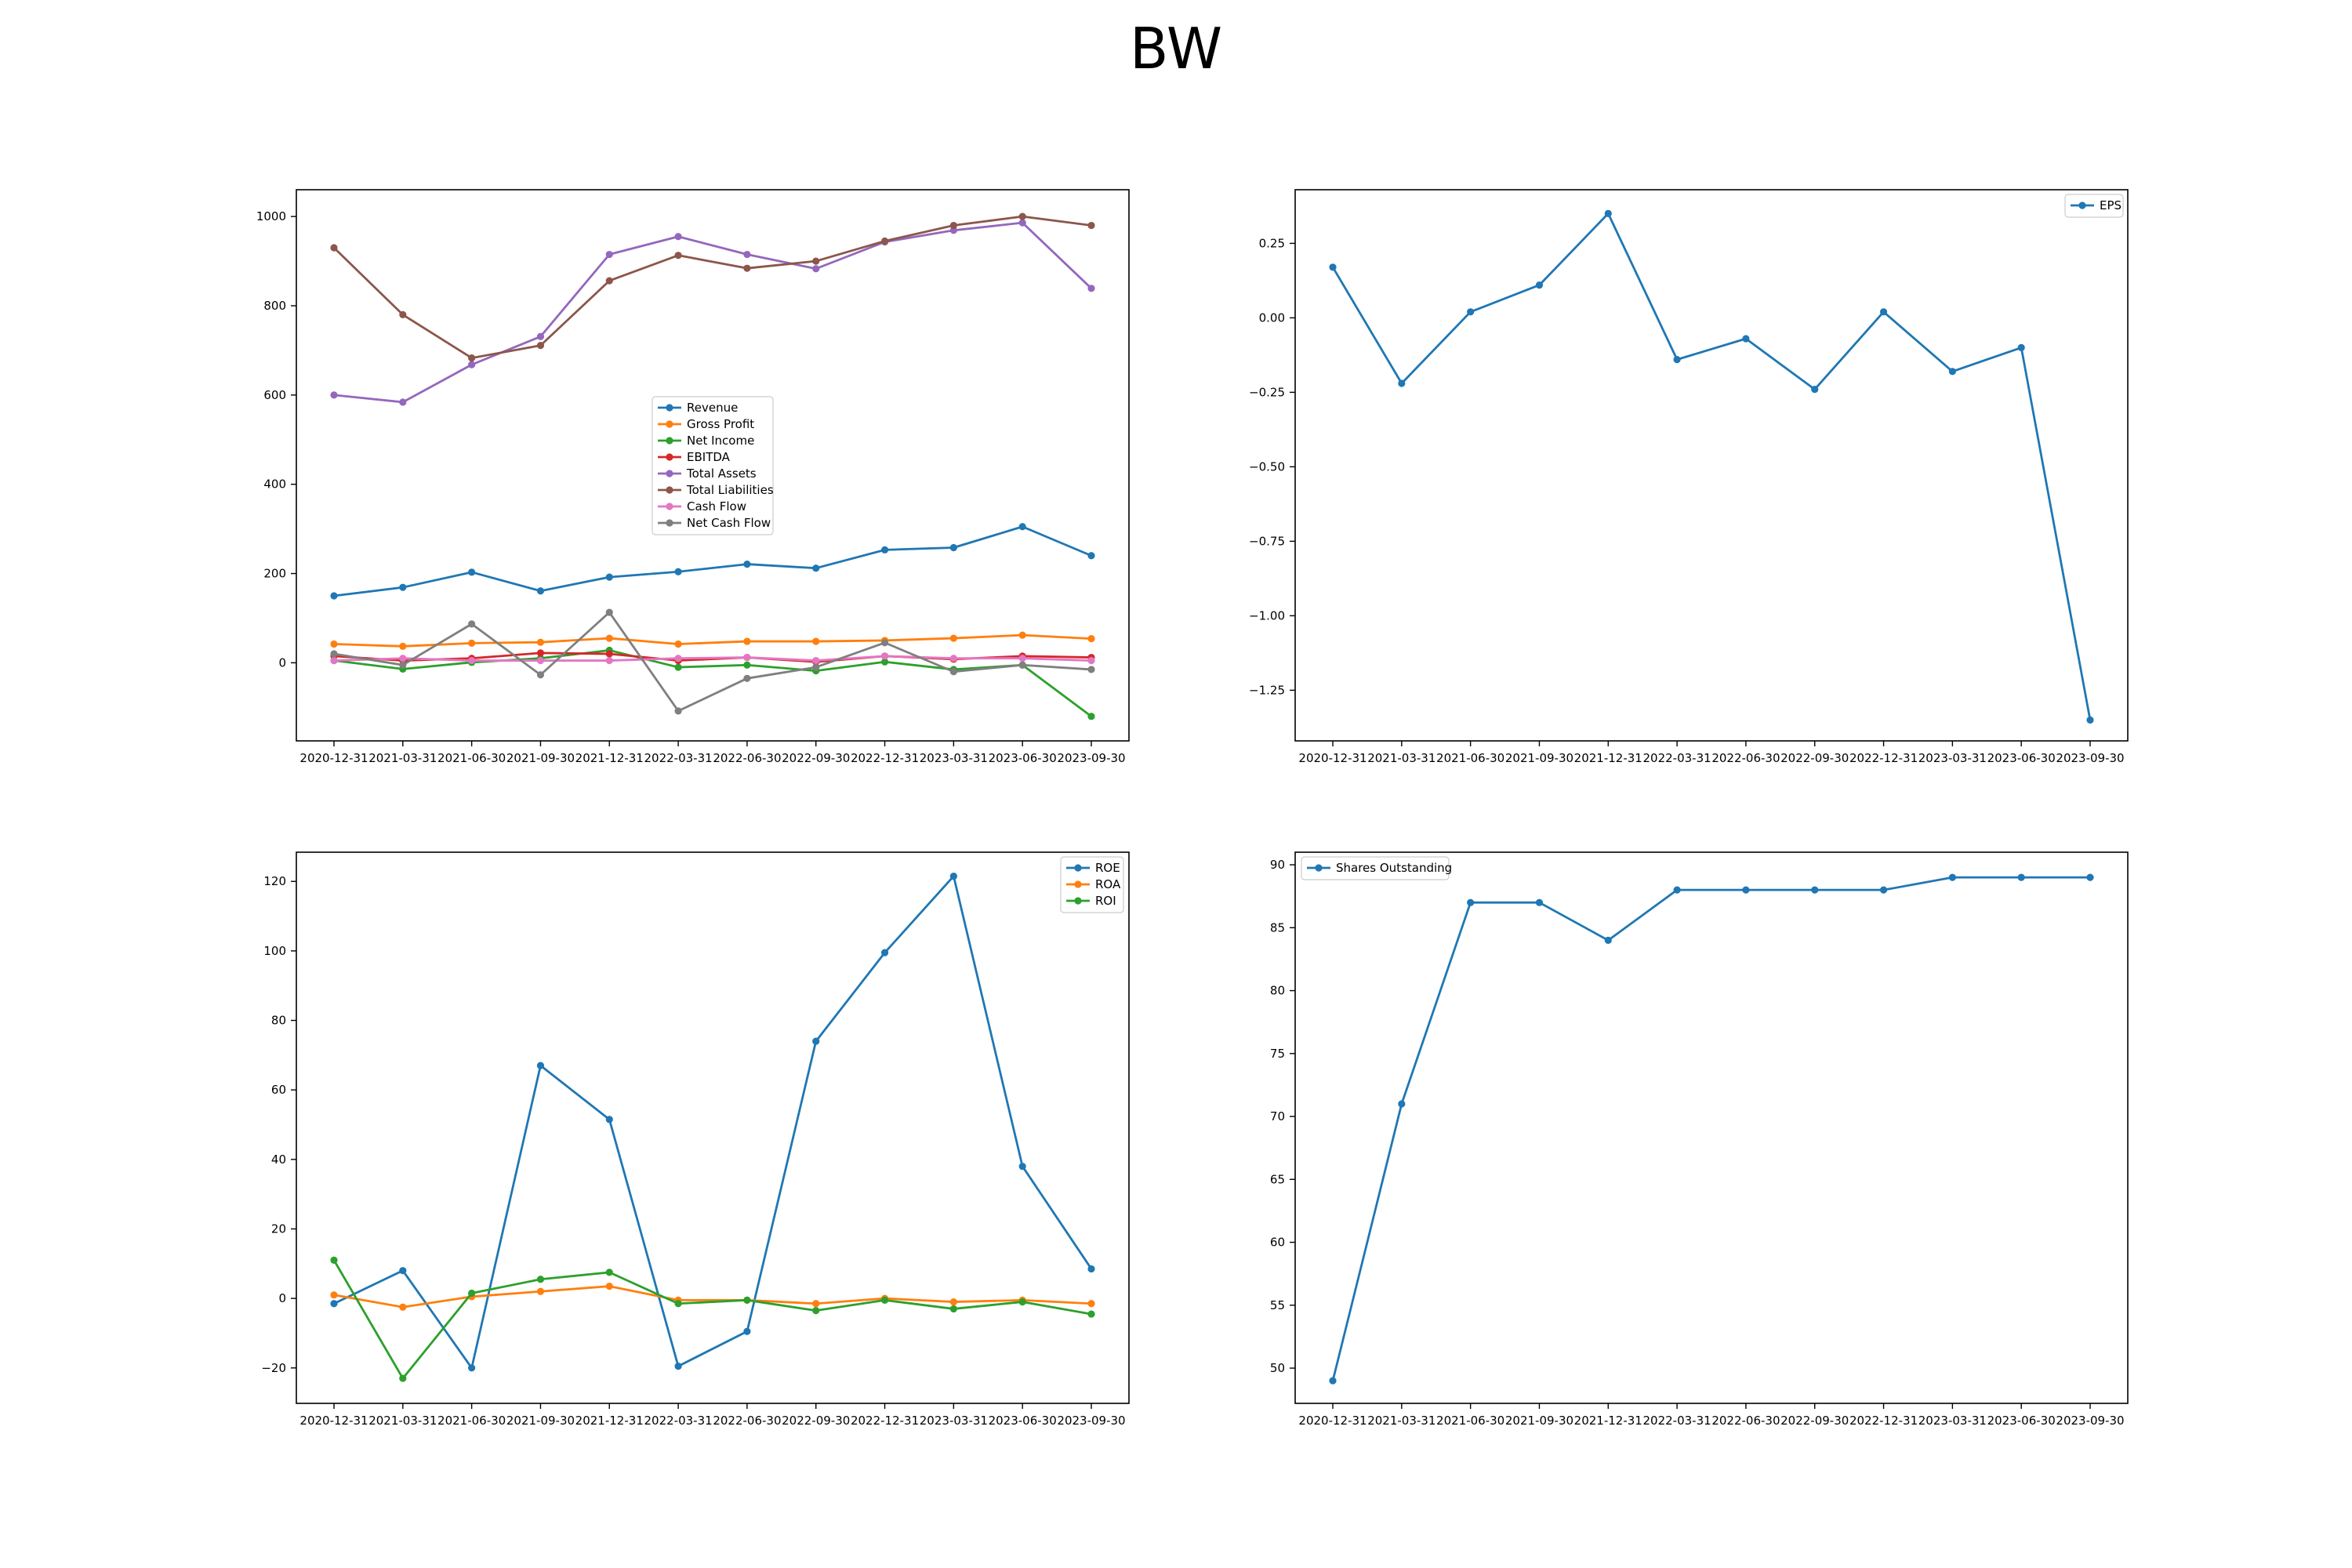 The image size is (2352, 1568). Describe the element at coordinates (1272, 317) in the screenshot. I see `y-tick-label: 0.00` at that location.